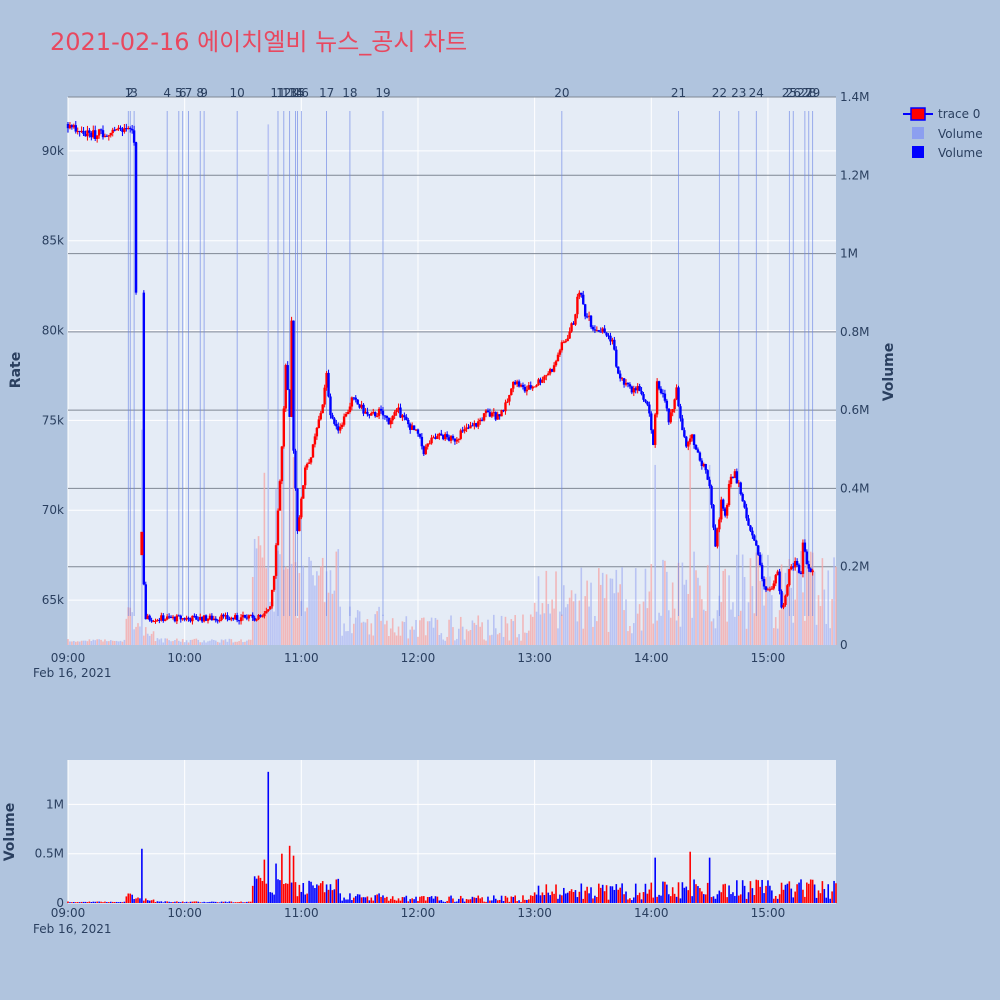  What do you see at coordinates (204, 93) in the screenshot?
I see `event-label: 9` at bounding box center [204, 93].